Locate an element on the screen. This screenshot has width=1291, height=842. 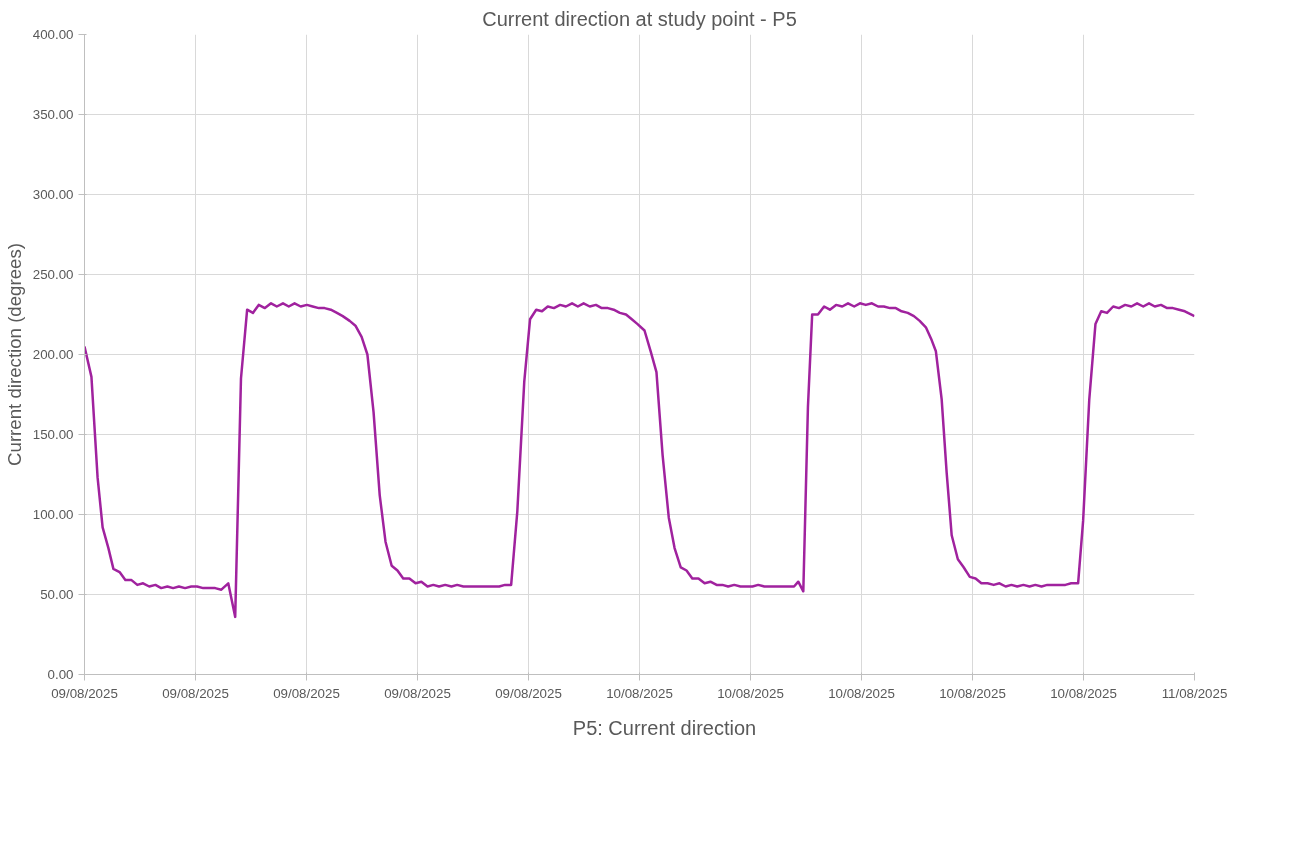
y-tick-label: 250.00 is located at coordinates (53, 274).